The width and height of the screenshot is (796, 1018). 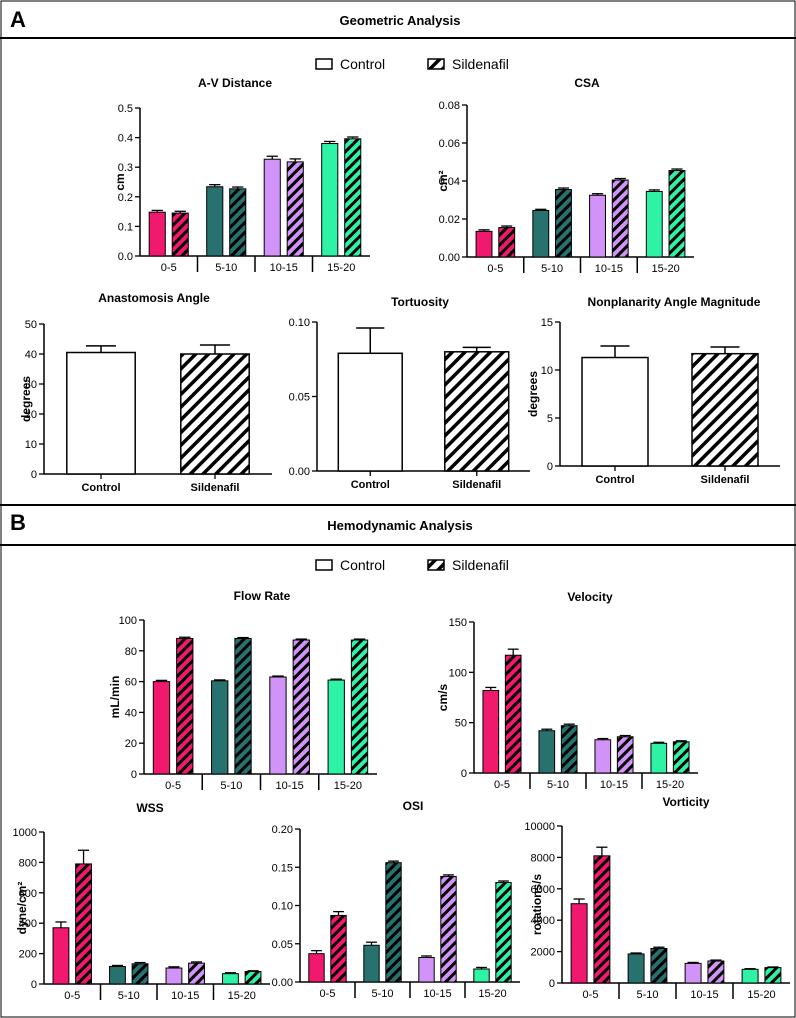 I want to click on chart-title: Velocity, so click(x=590, y=597).